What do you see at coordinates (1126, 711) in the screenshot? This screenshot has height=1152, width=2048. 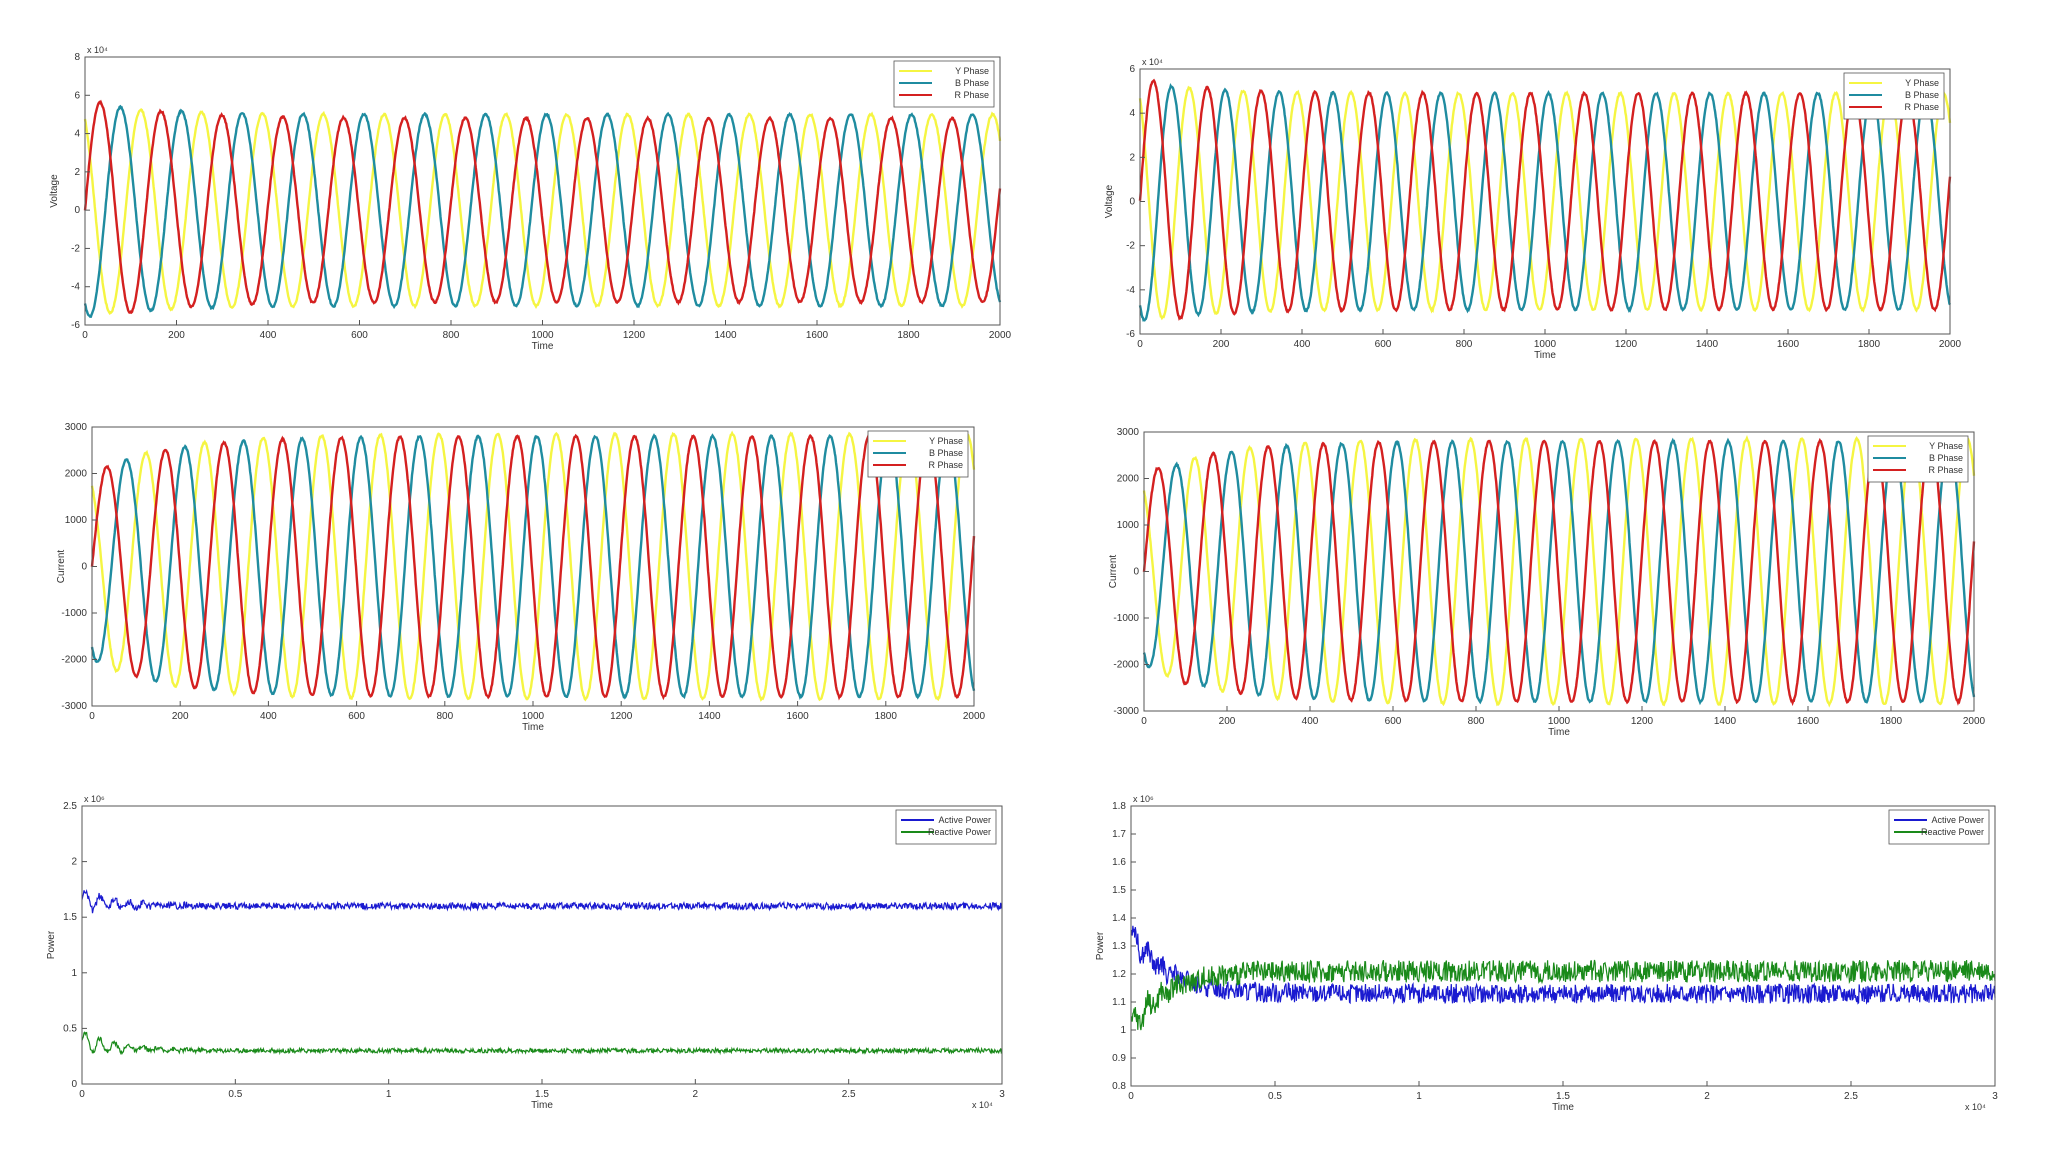 I see `y-tick-label: -3000` at bounding box center [1126, 711].